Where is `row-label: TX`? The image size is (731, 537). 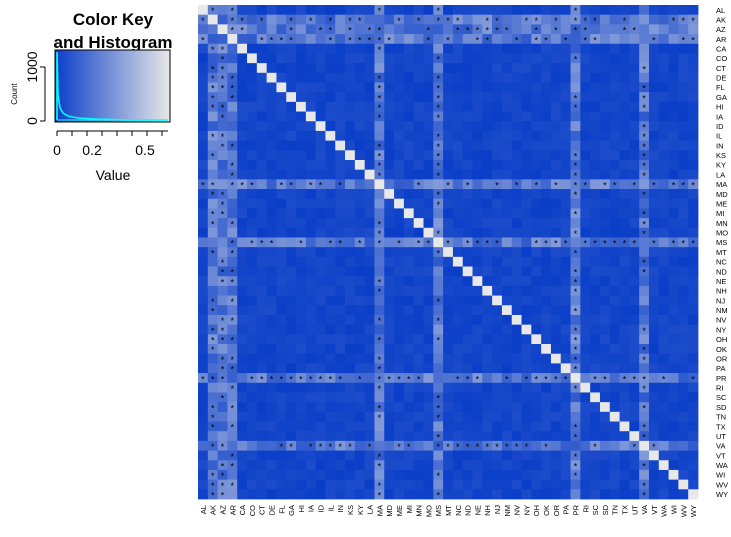
row-label: TX is located at coordinates (721, 426).